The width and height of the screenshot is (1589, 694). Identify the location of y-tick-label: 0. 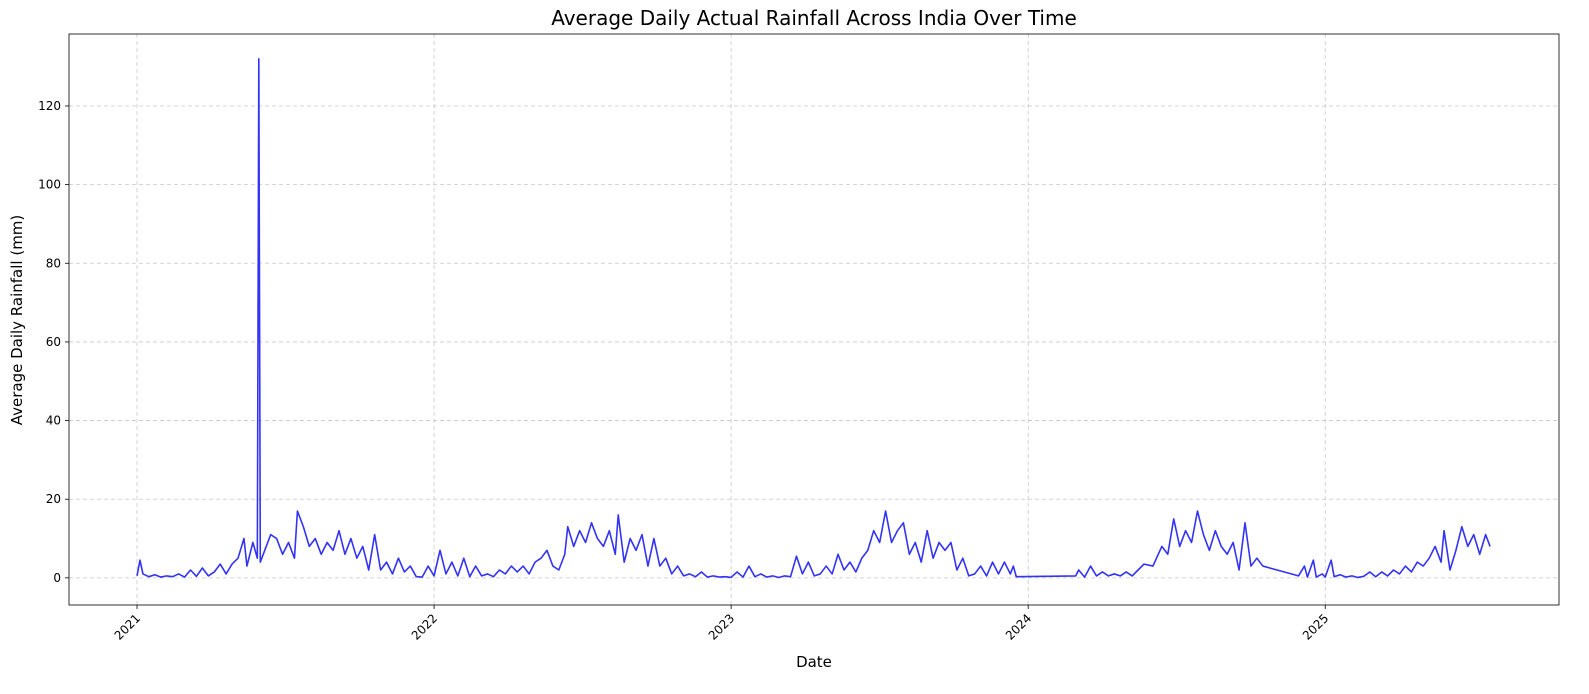
(57, 578).